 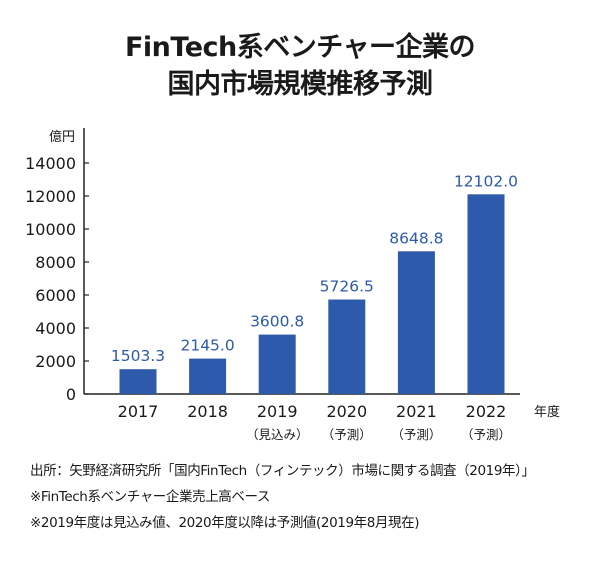 What do you see at coordinates (347, 346) in the screenshot?
I see `bar-2020` at bounding box center [347, 346].